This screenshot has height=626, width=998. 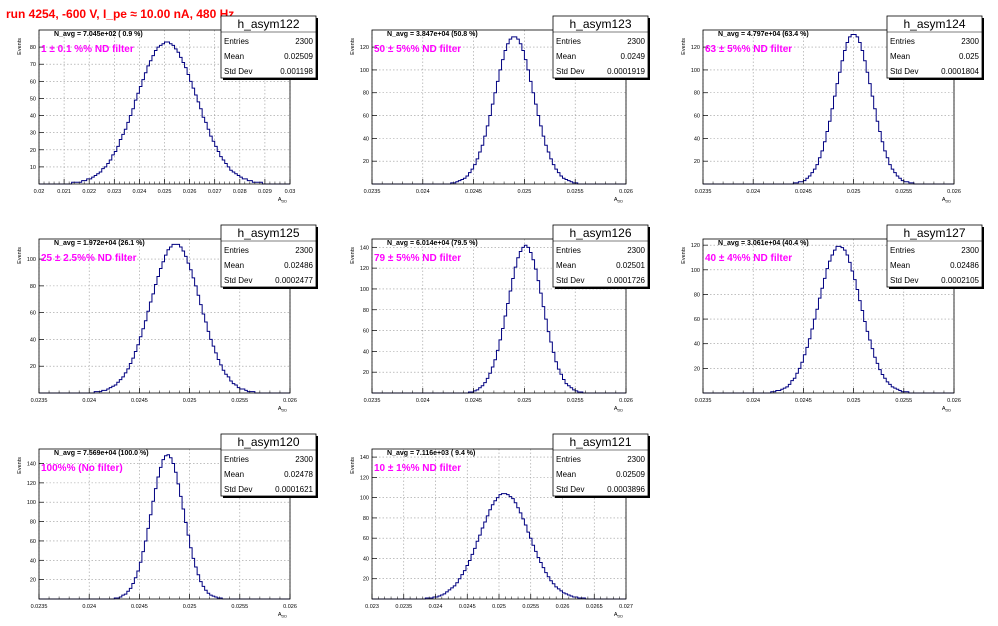 What do you see at coordinates (39, 192) in the screenshot?
I see `x-tick-label: 0.02` at bounding box center [39, 192].